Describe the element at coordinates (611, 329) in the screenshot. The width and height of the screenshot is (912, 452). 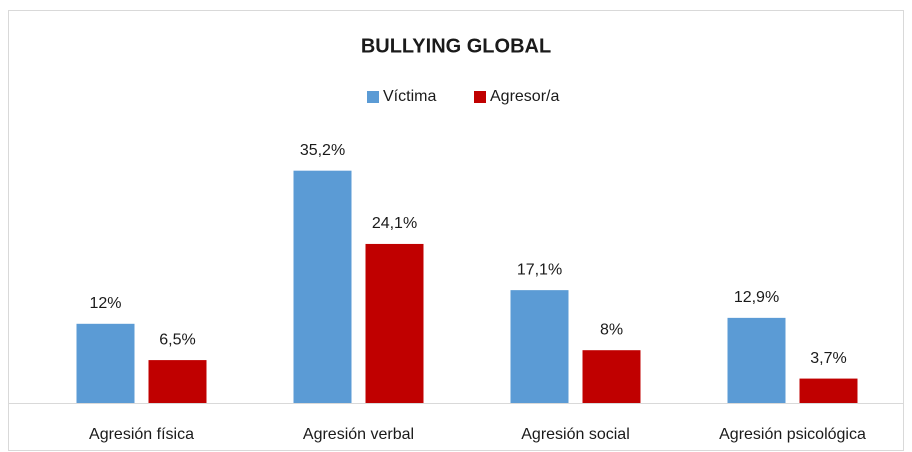
I see `data-label: 8%` at that location.